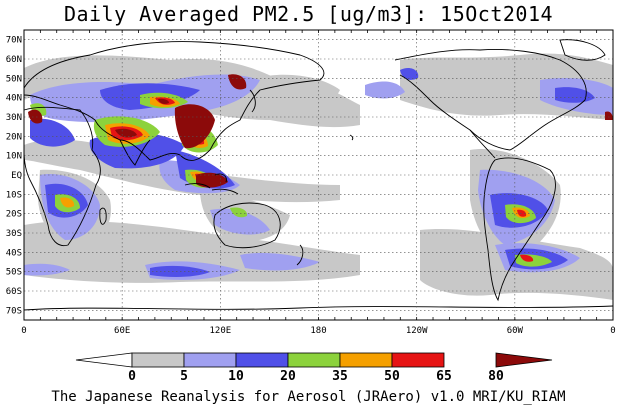  I want to click on latitude-label: 30N, so click(14, 118).